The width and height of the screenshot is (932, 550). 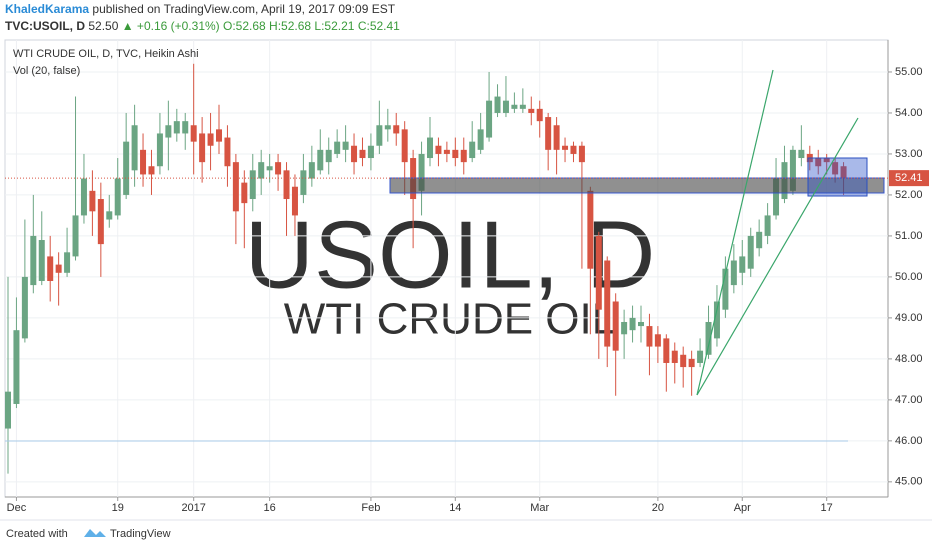 What do you see at coordinates (837, 177) in the screenshot?
I see `box` at bounding box center [837, 177].